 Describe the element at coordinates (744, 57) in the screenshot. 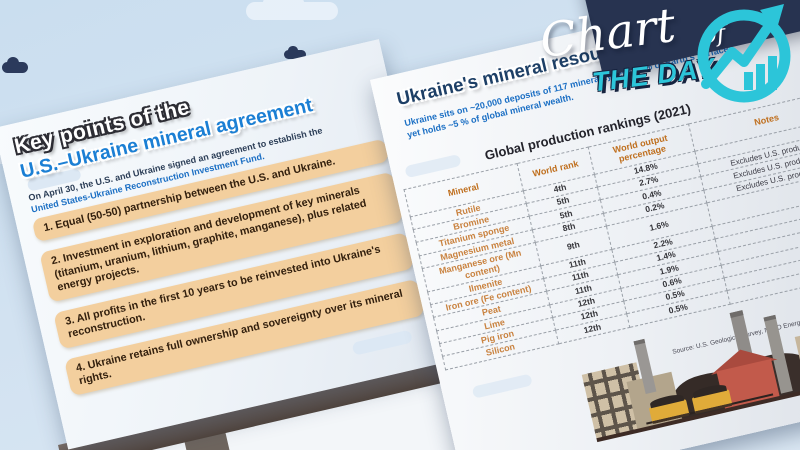

I see `trend-arrow-icon` at that location.